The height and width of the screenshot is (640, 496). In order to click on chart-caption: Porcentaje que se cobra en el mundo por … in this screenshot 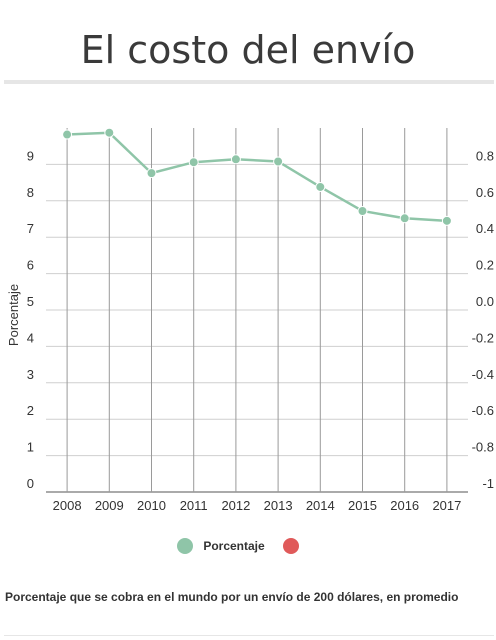, I will do `click(232, 597)`.